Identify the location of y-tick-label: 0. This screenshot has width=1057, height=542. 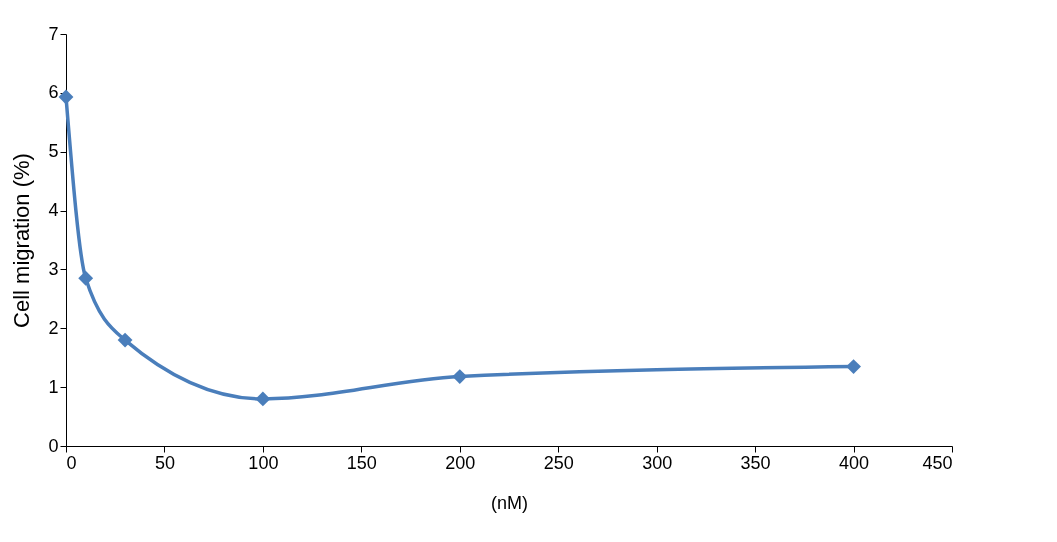
(53, 445).